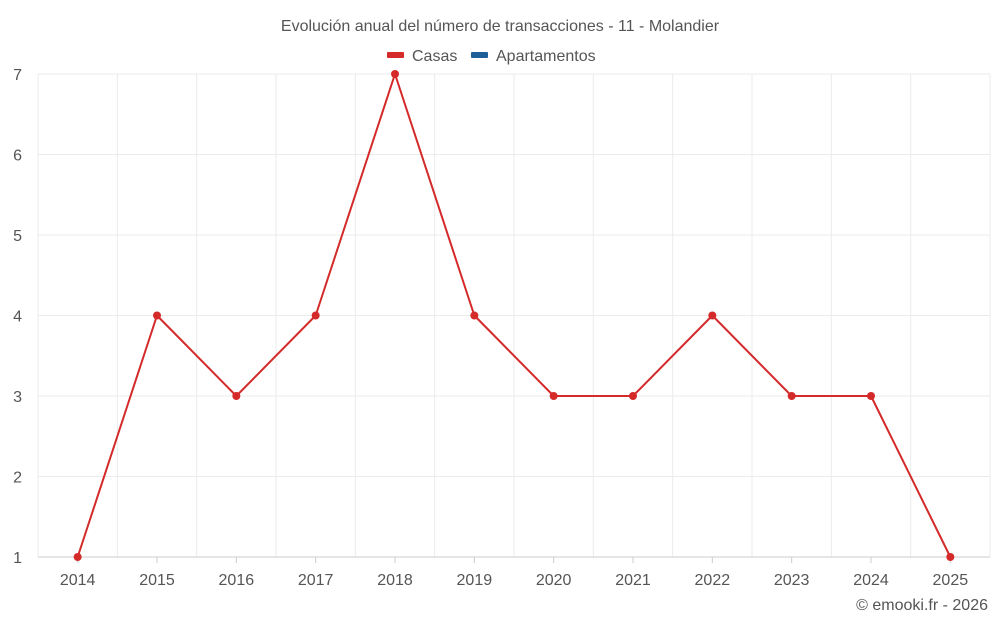 This screenshot has width=1000, height=625. Describe the element at coordinates (17, 236) in the screenshot. I see `y-tick-label: 5` at that location.